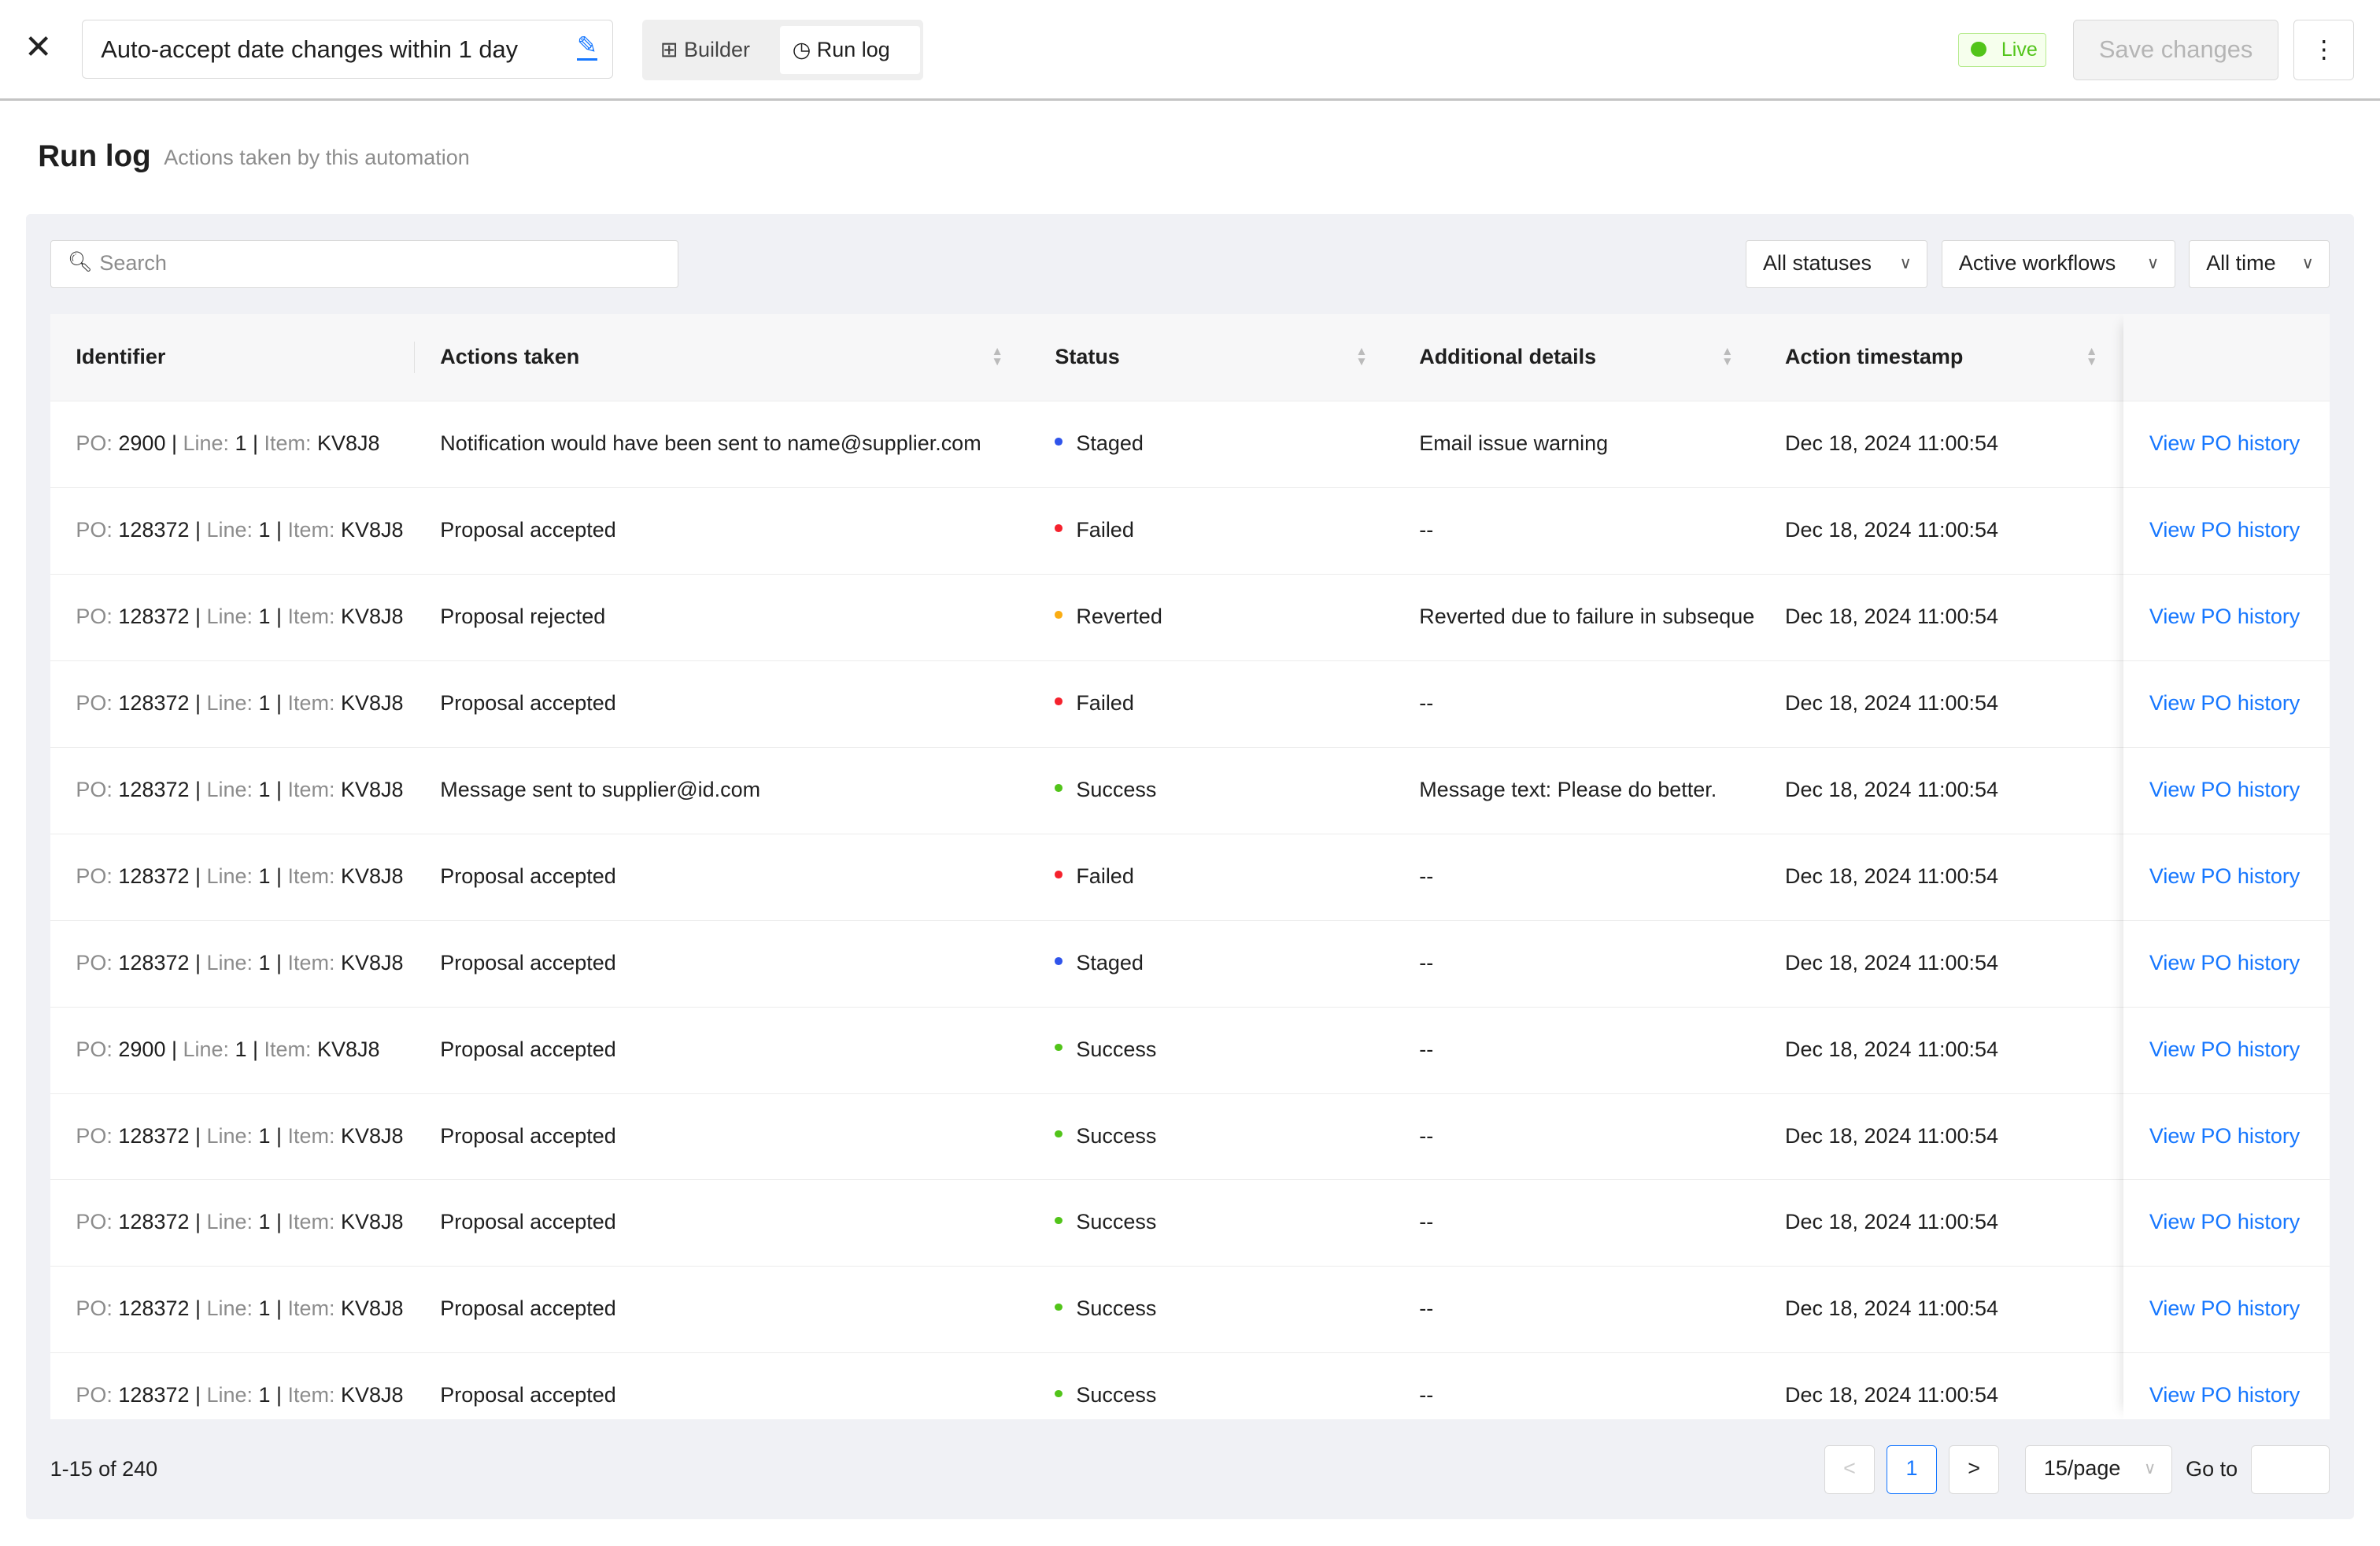  I want to click on column-header-actions: Actions taken ▲ ▼, so click(721, 357).